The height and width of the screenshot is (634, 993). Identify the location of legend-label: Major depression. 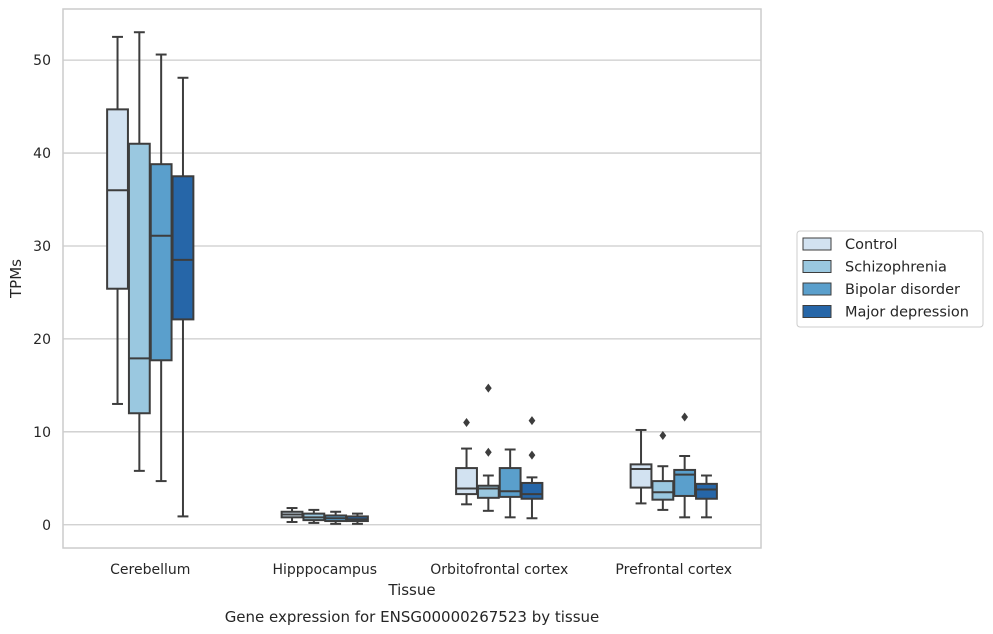
(907, 313).